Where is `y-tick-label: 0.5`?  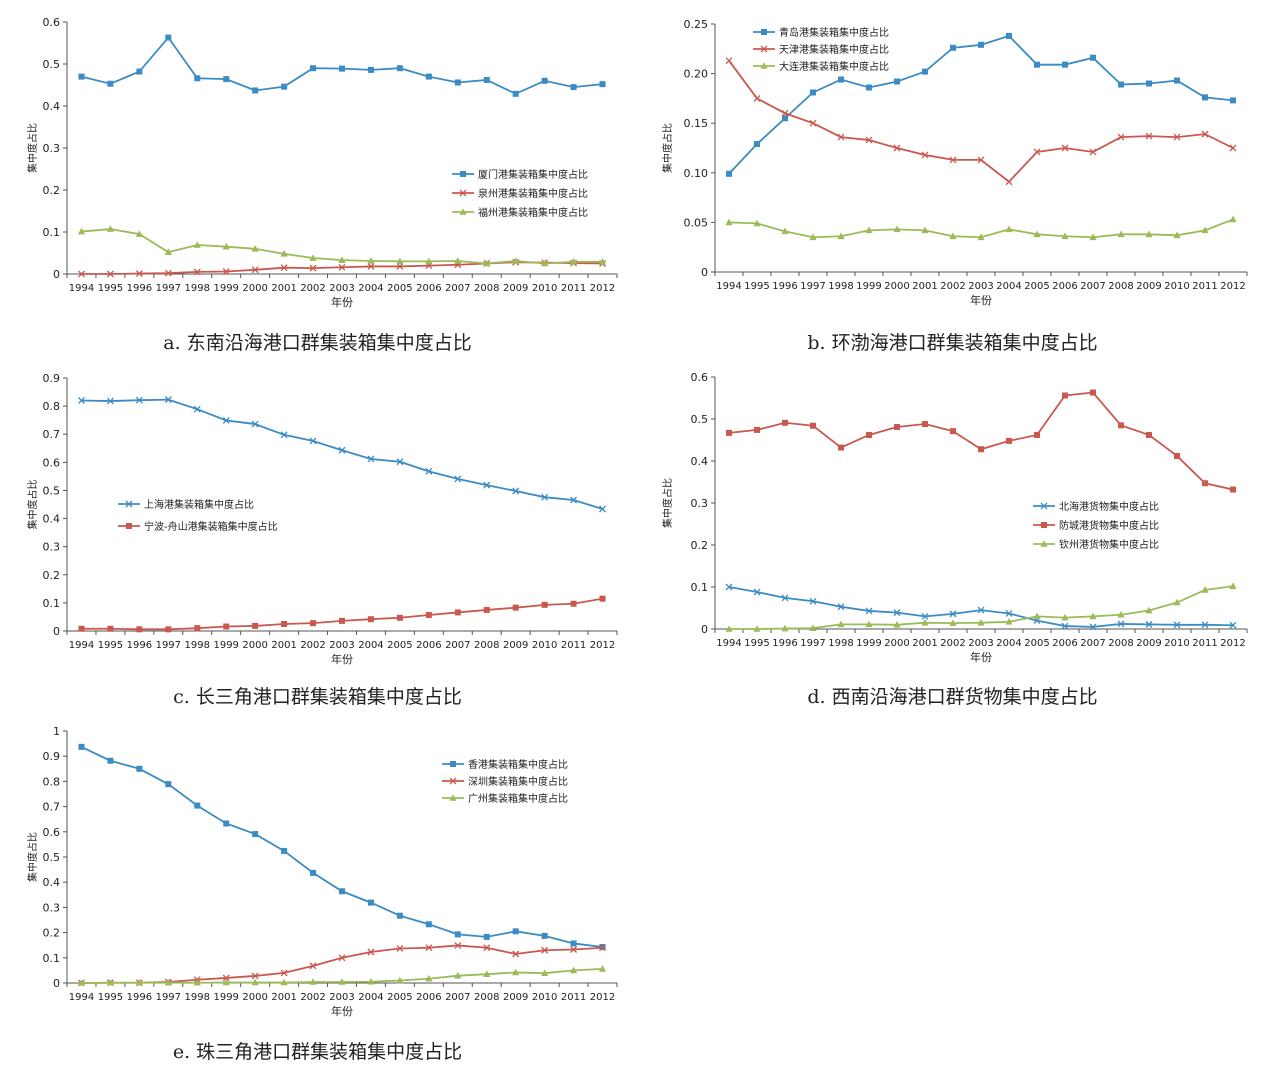 y-tick-label: 0.5 is located at coordinates (52, 64).